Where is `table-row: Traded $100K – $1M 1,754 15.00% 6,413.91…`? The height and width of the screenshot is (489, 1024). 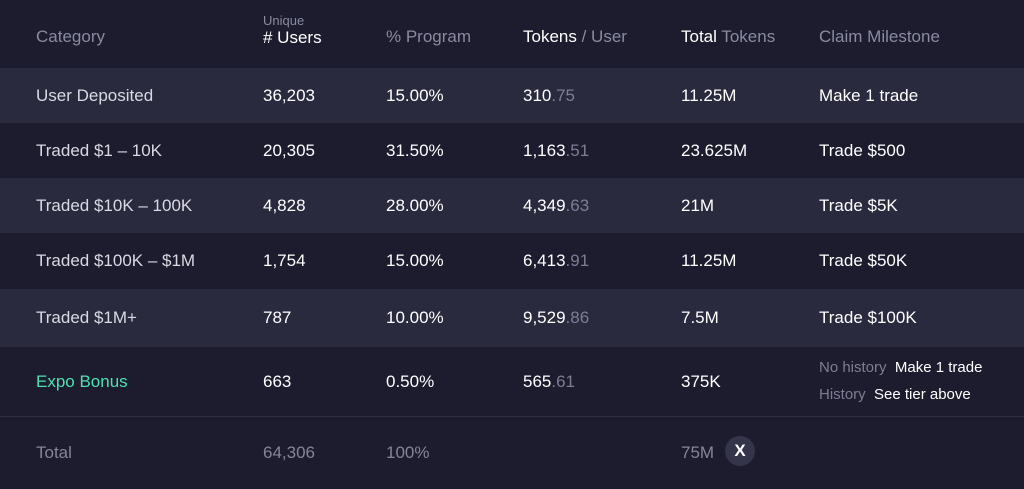
table-row: Traded $100K – $1M 1,754 15.00% 6,413.91… is located at coordinates (512, 261).